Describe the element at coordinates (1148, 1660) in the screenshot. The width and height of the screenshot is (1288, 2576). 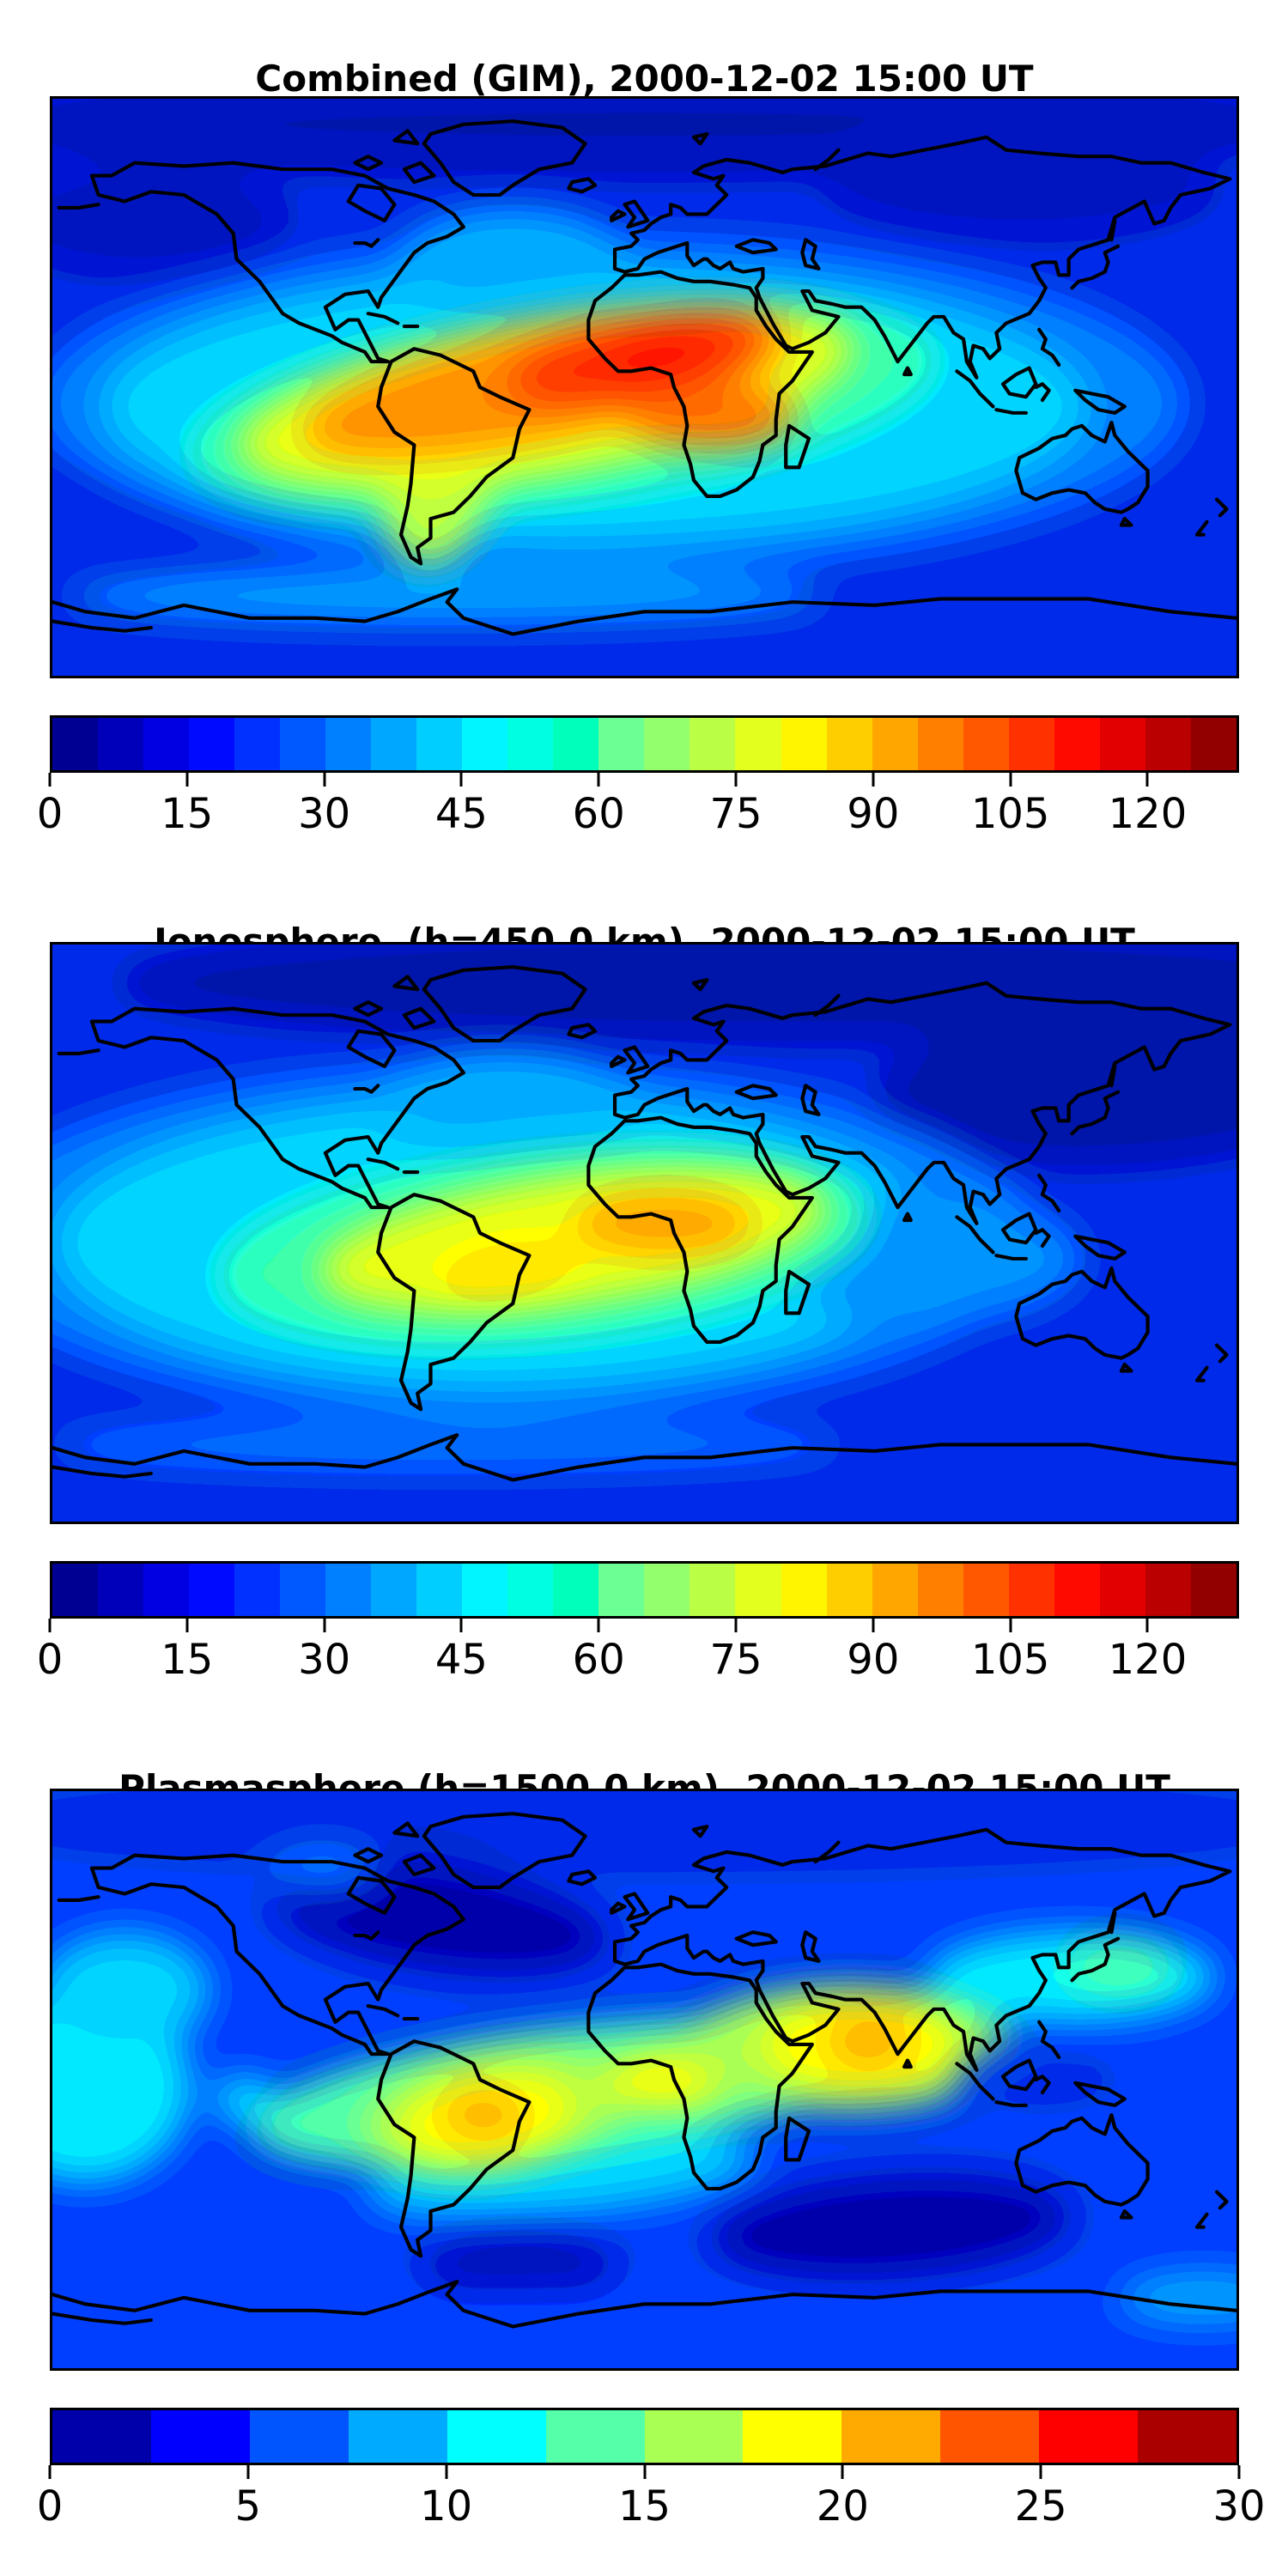
I see `colorbar-tick-label: 120` at that location.